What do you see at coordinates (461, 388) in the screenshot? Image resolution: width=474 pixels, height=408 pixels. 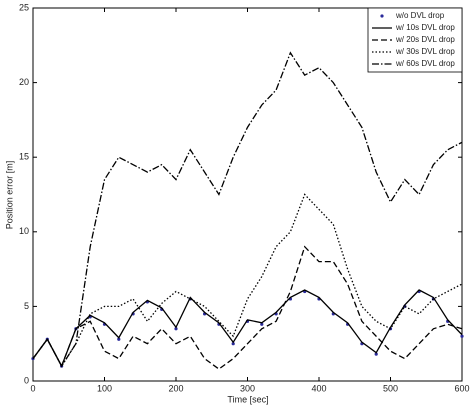 I see `x-tick-label: 600` at bounding box center [461, 388].